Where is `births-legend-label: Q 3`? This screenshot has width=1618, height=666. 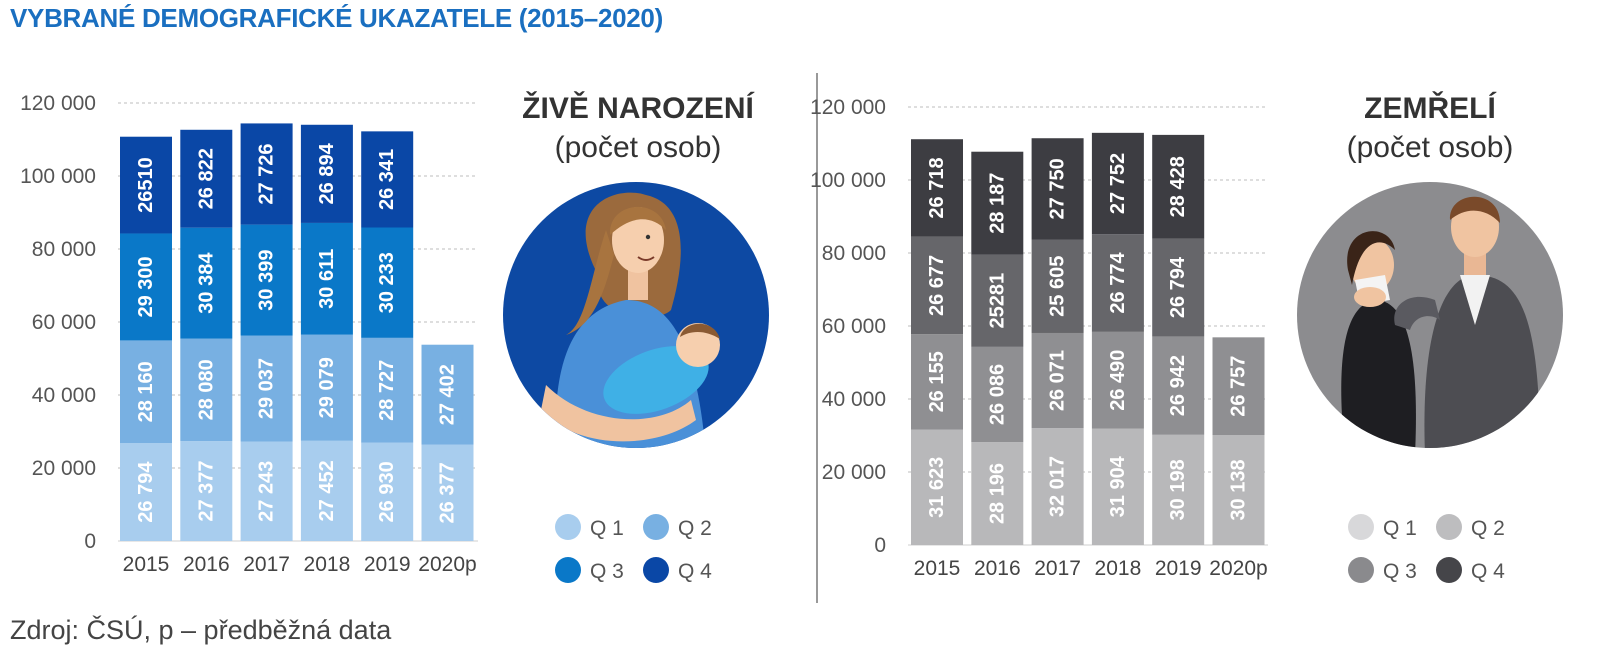
births-legend-label: Q 3 is located at coordinates (607, 571).